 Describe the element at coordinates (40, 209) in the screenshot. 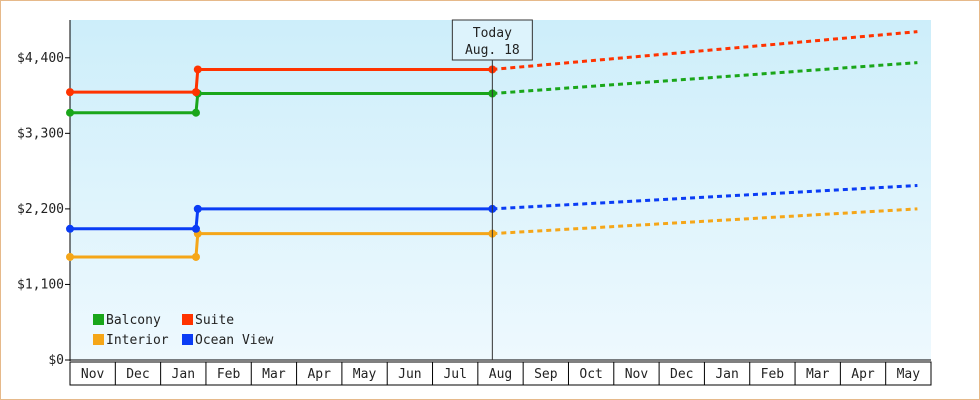

I see `y-tick-label: $2,200` at that location.